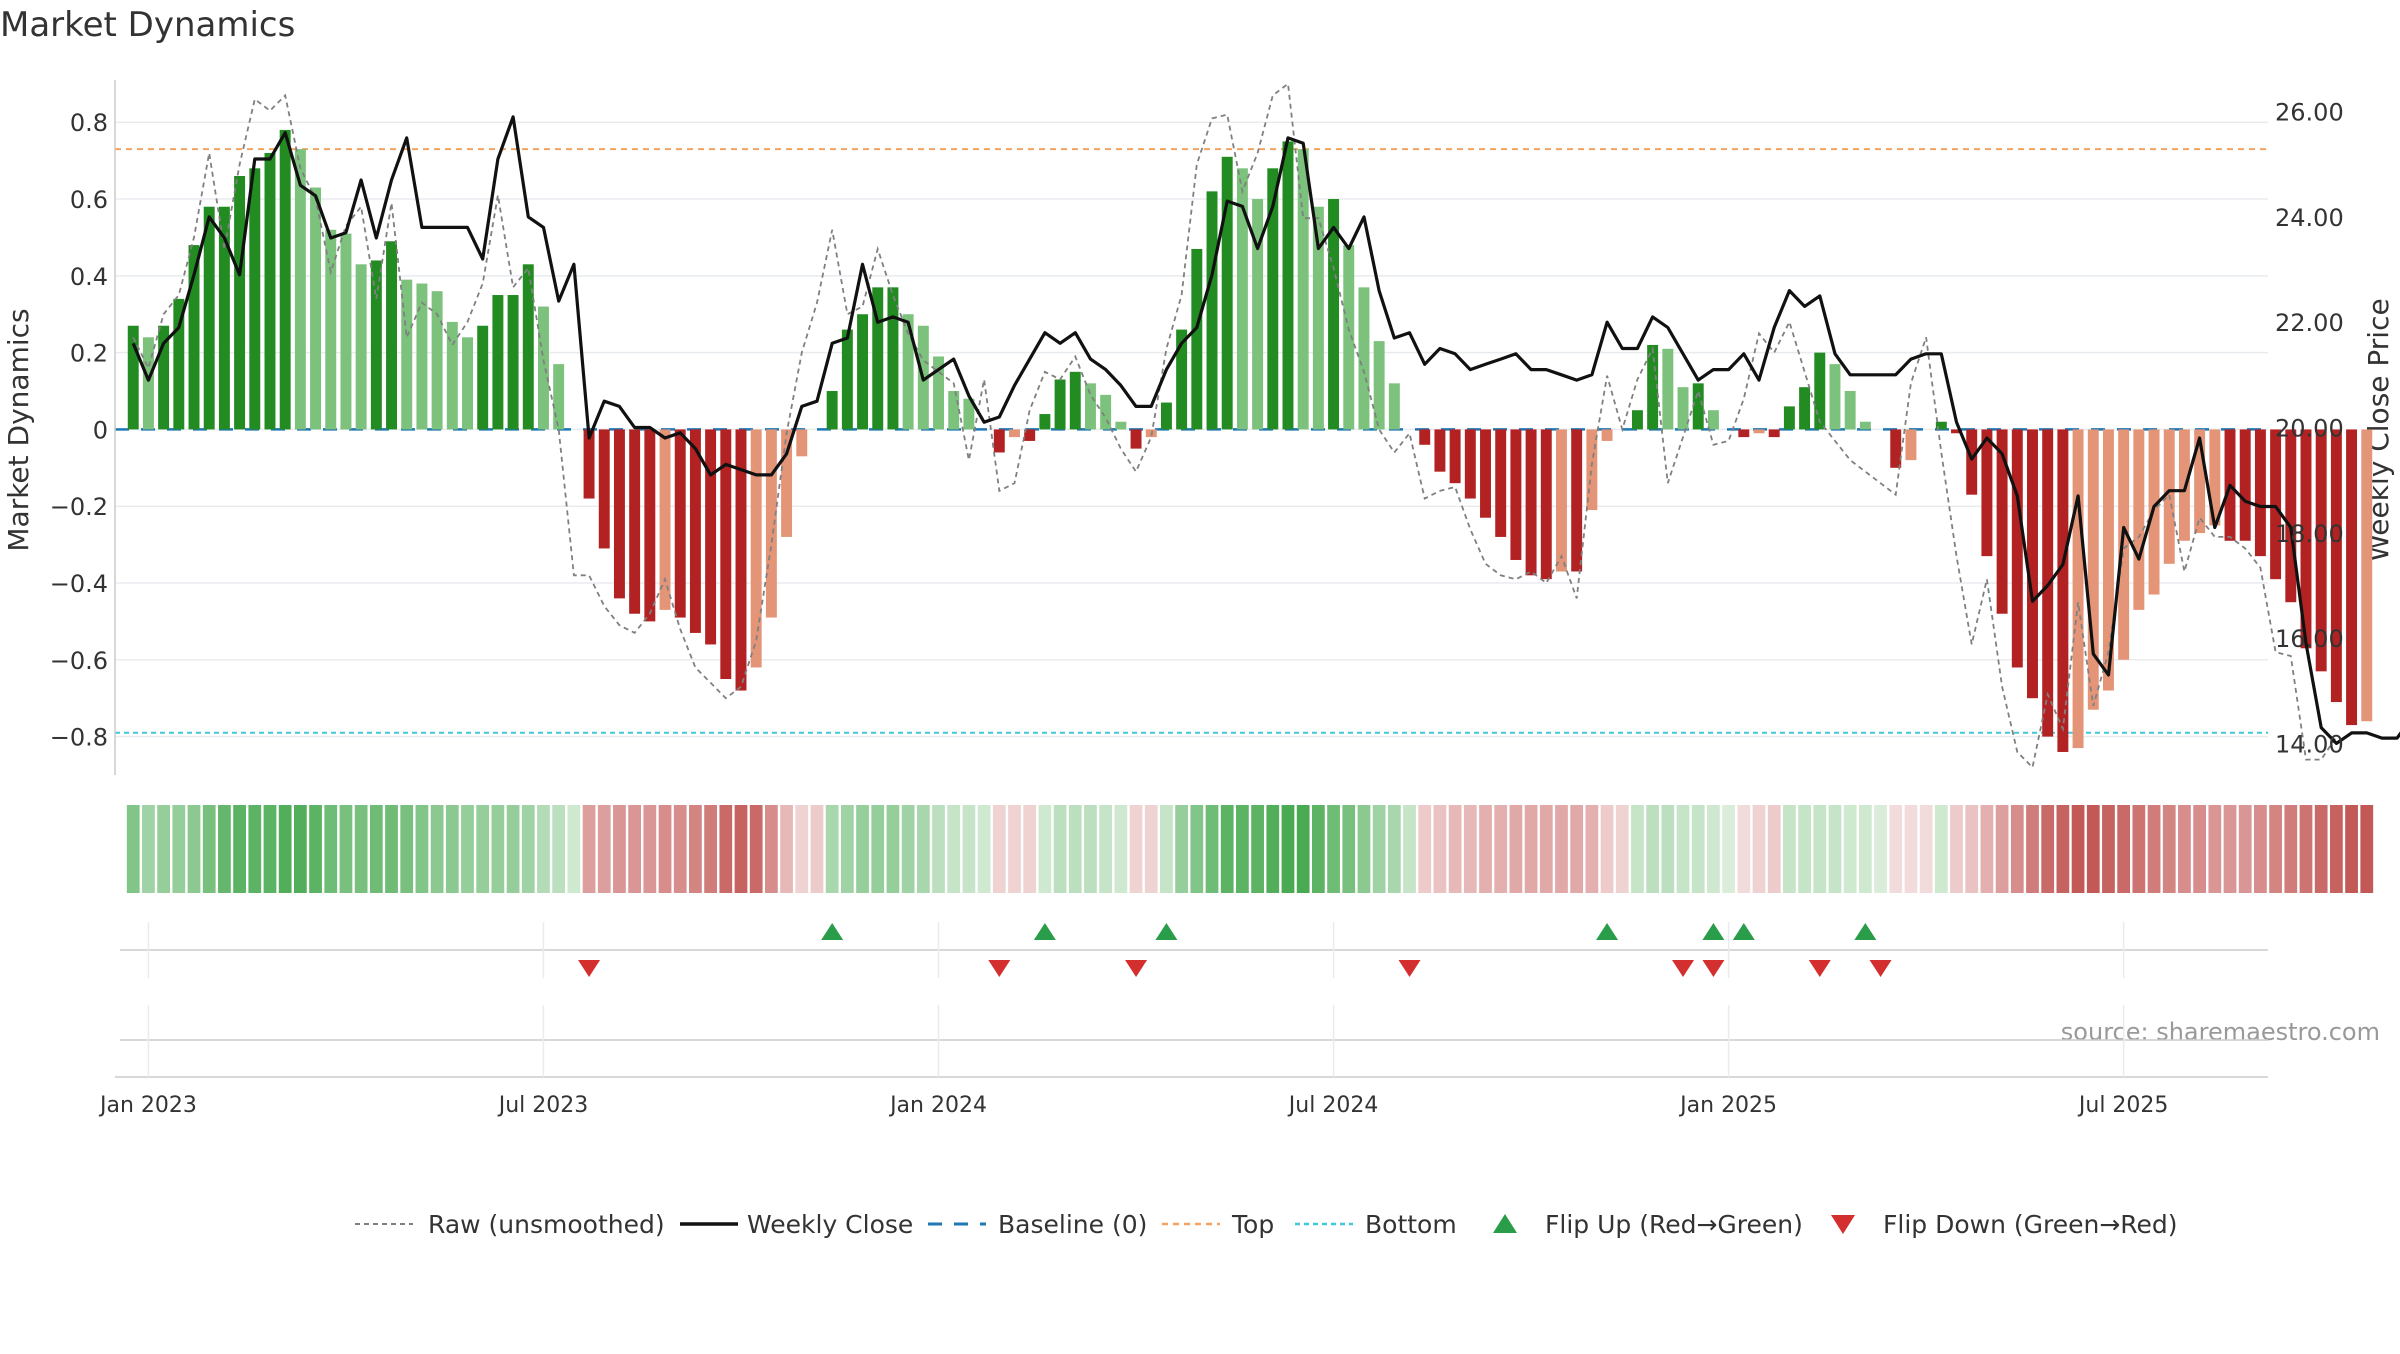 The height and width of the screenshot is (1354, 2400). I want to click on x-tick-label: Jul 2024, so click(1333, 1105).